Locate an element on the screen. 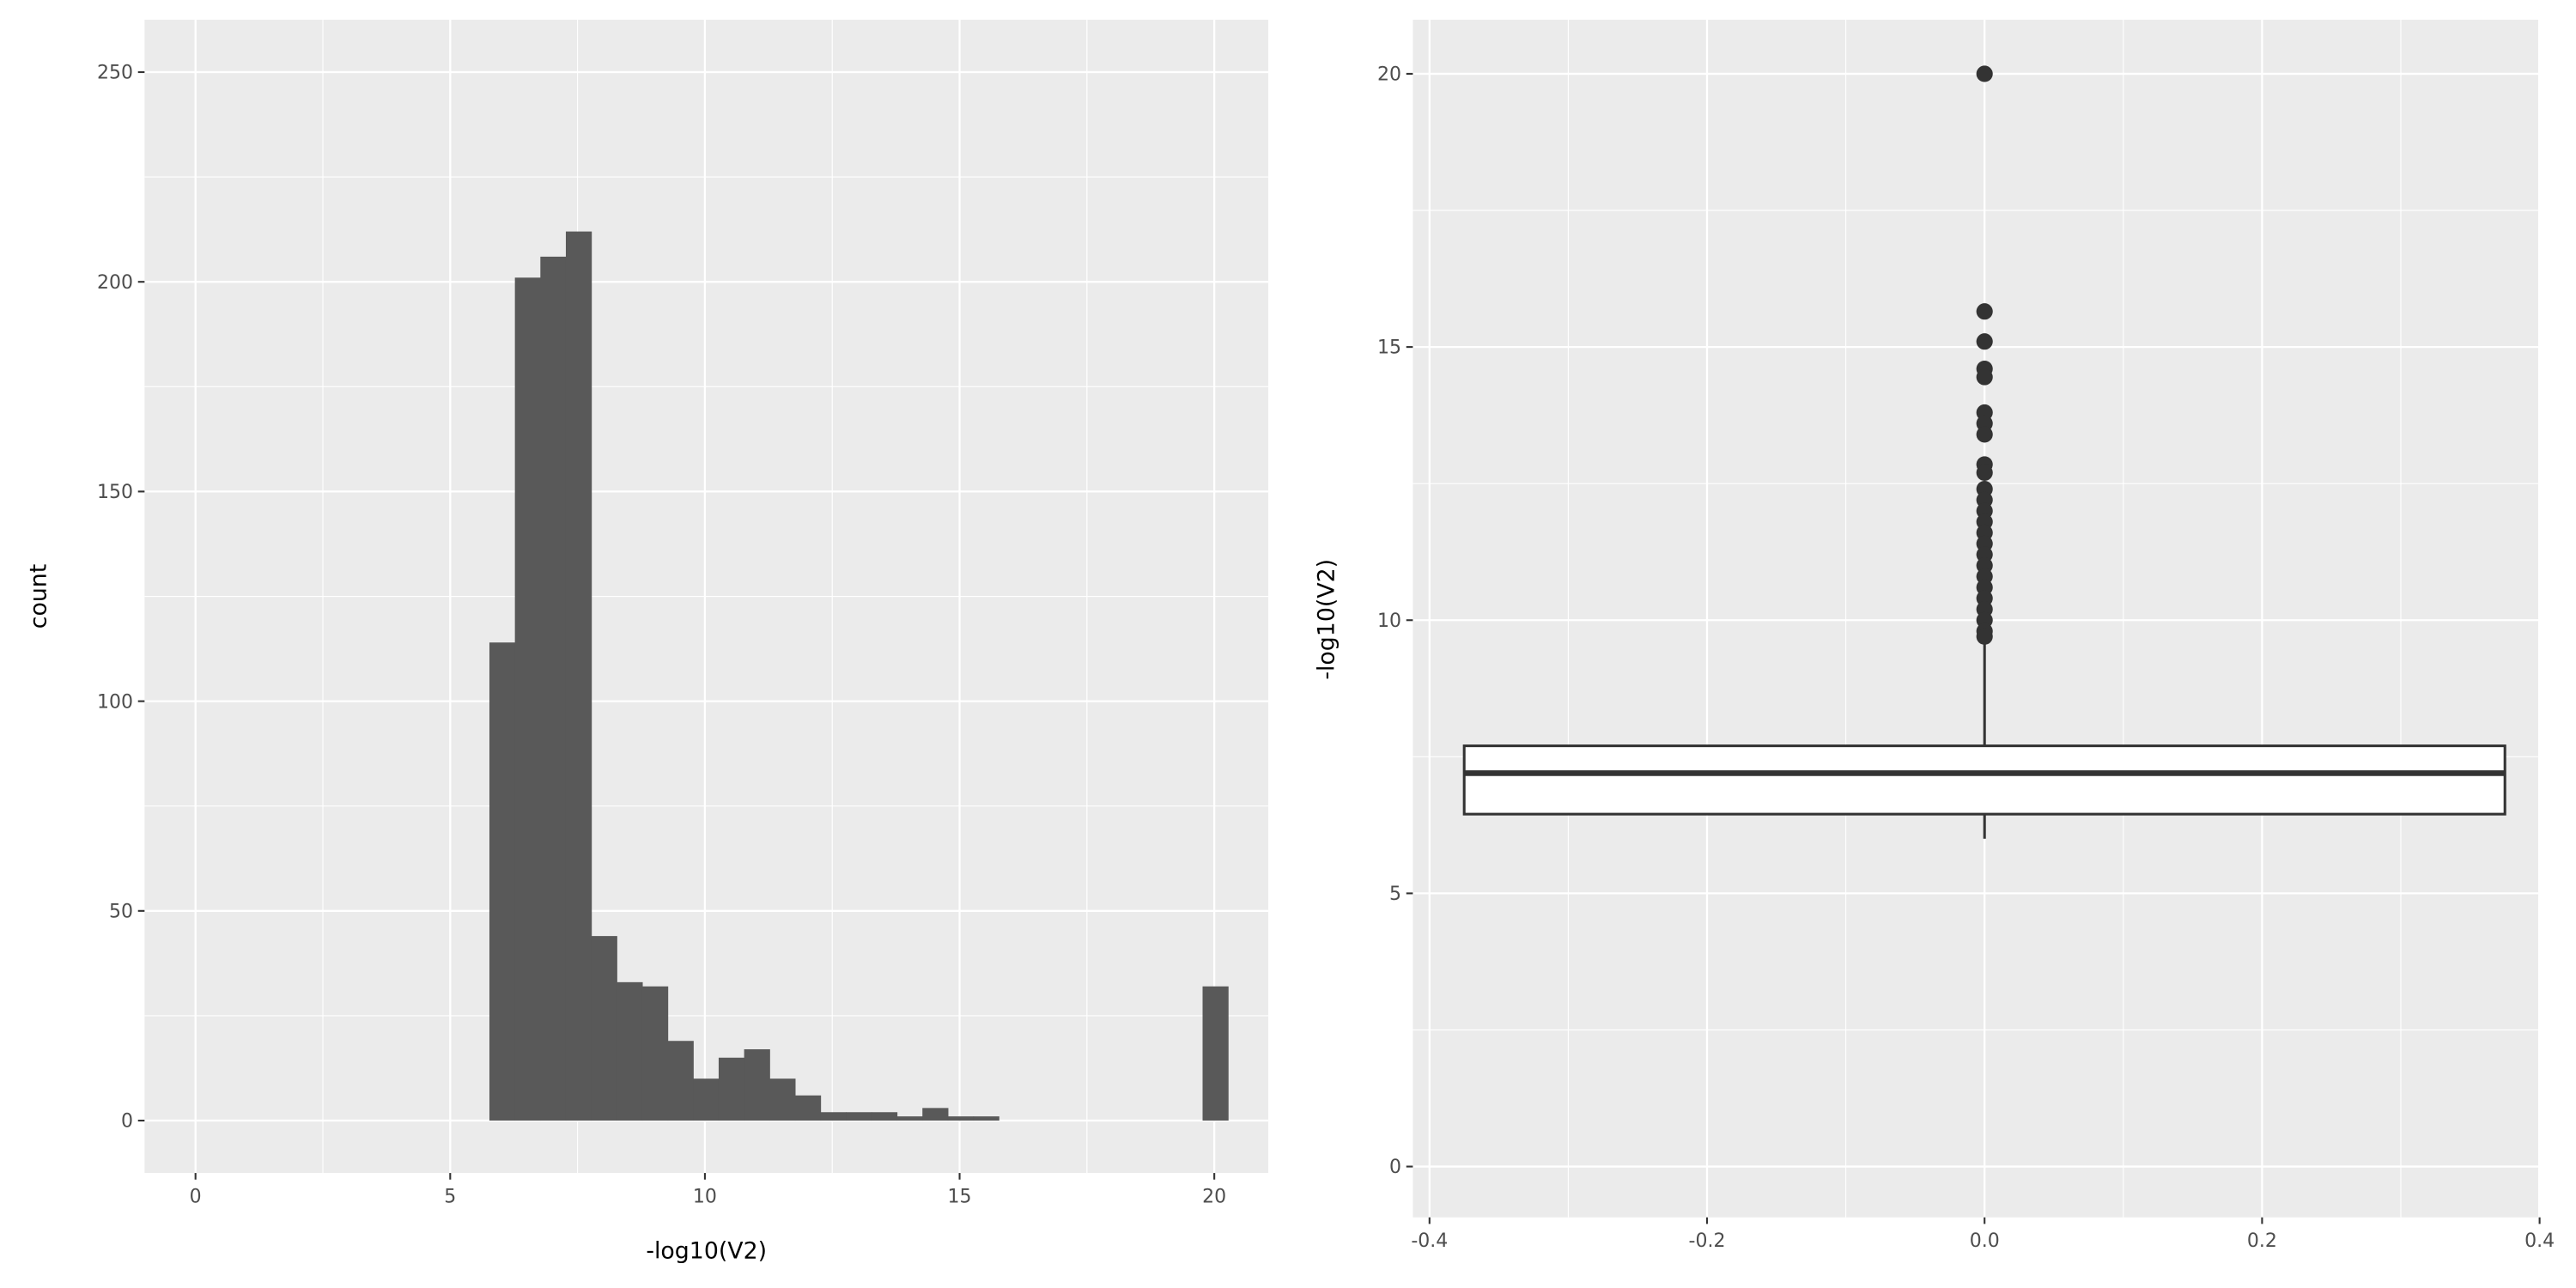 This screenshot has height=1288, width=2576. histogram-y-axis-title: count is located at coordinates (39, 596).